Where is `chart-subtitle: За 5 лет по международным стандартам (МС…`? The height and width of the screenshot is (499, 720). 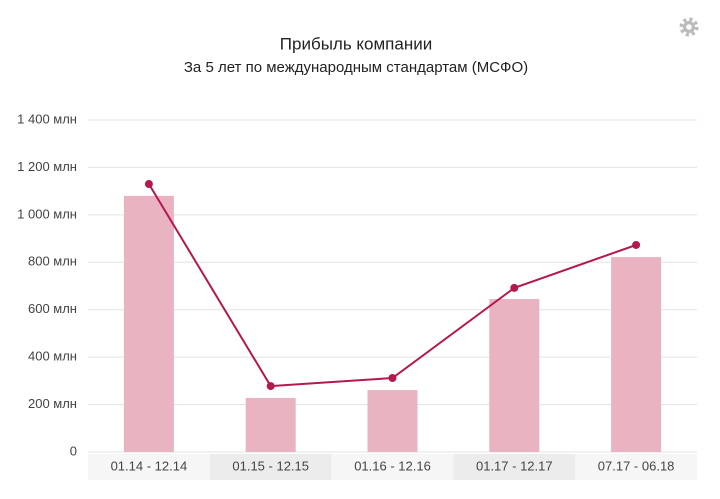 chart-subtitle: За 5 лет по международным стандартам (МС… is located at coordinates (356, 67).